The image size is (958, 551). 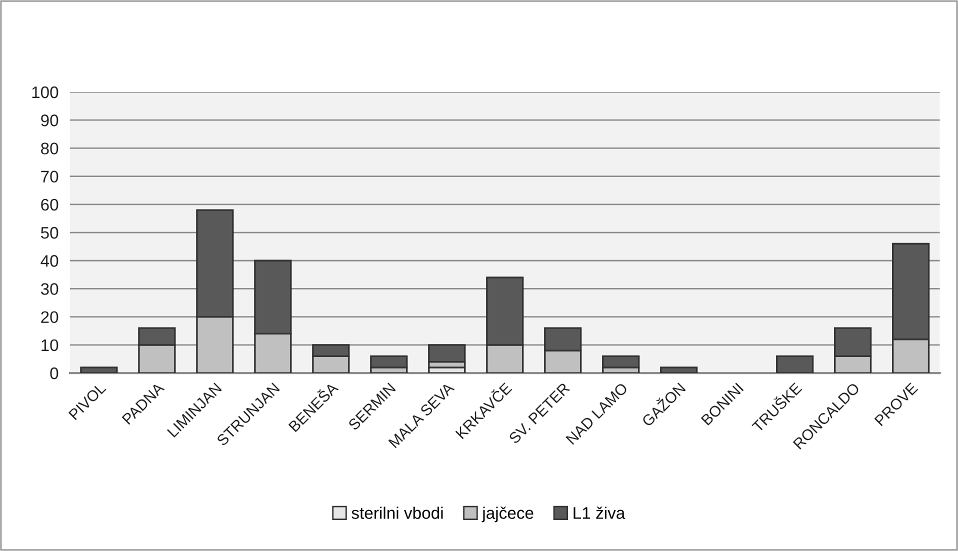 I want to click on legend-label: sterilni vbodi, so click(x=397, y=512).